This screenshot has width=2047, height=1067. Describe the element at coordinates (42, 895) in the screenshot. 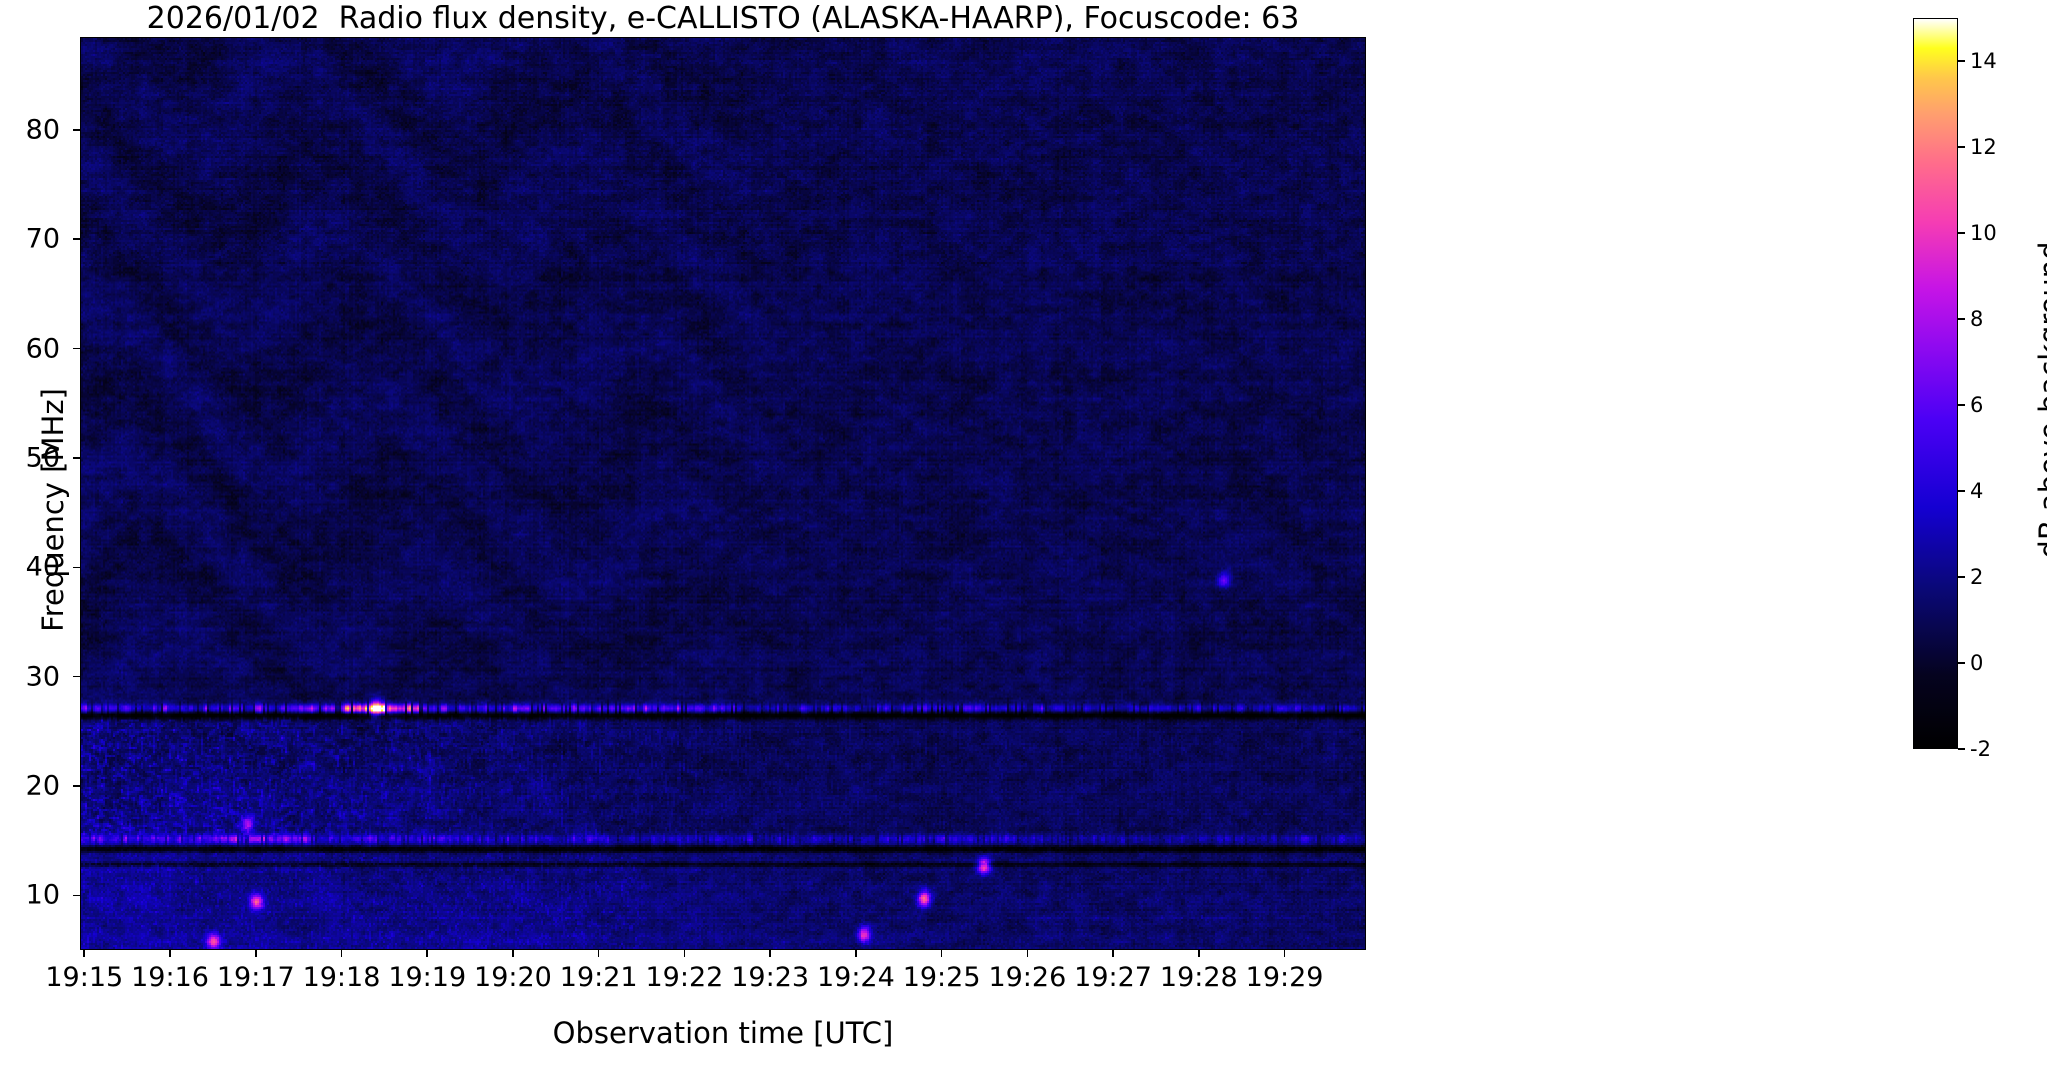

I see `y-tick-label: 10` at that location.